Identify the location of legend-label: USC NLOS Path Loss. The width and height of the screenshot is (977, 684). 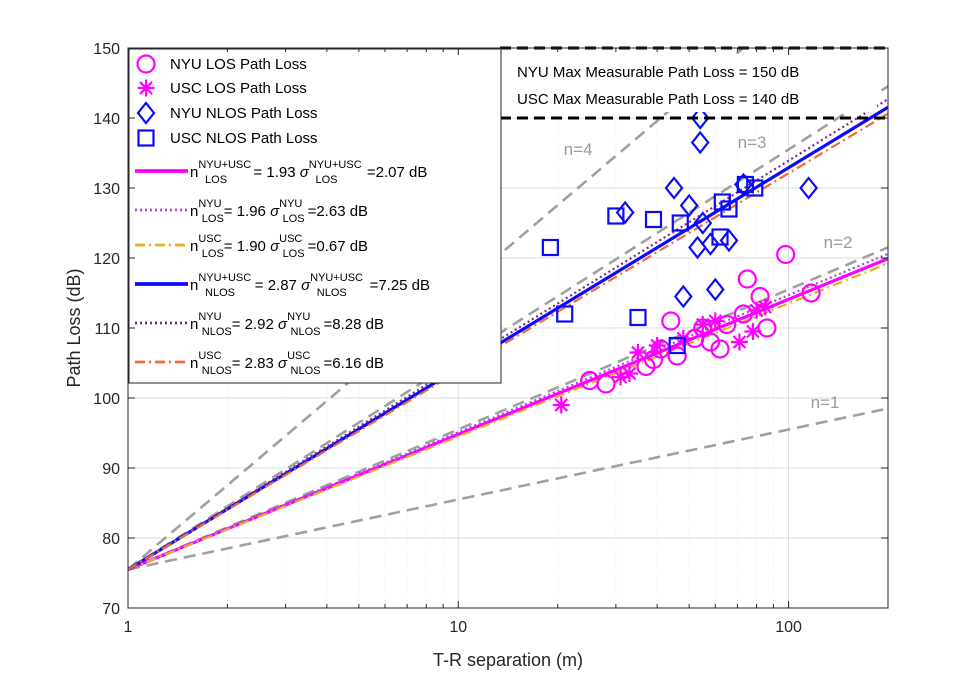
(244, 138).